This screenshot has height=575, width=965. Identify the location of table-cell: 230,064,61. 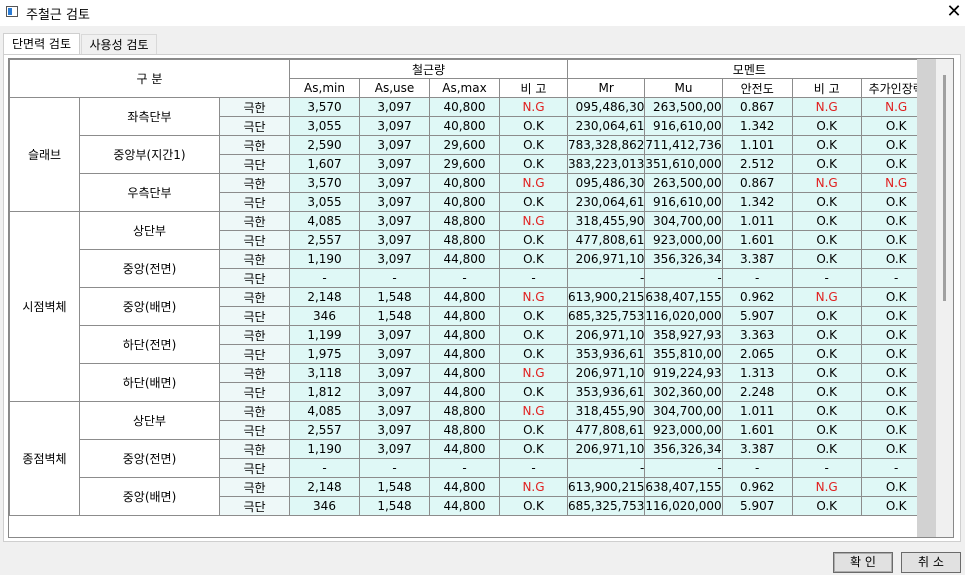
(606, 202).